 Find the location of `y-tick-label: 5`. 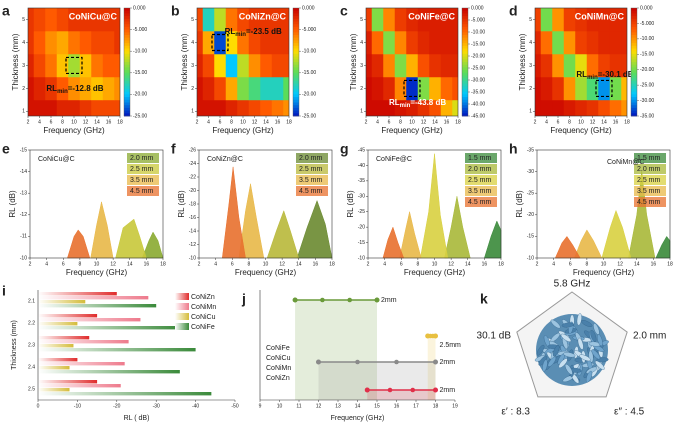

y-tick-label: 5 is located at coordinates (192, 20).